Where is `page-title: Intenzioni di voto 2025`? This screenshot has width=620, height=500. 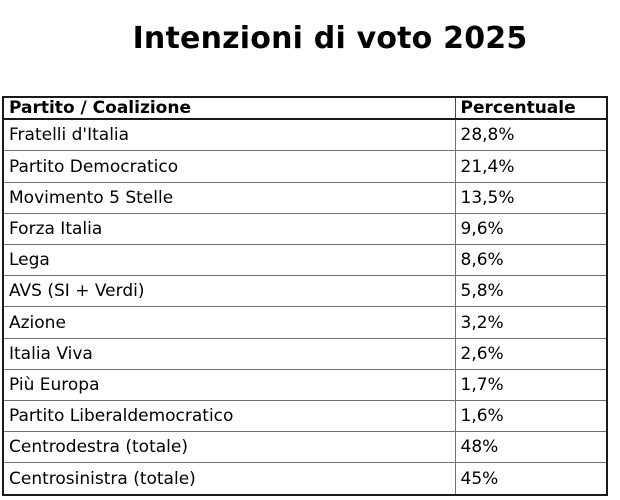
page-title: Intenzioni di voto 2025 is located at coordinates (330, 38).